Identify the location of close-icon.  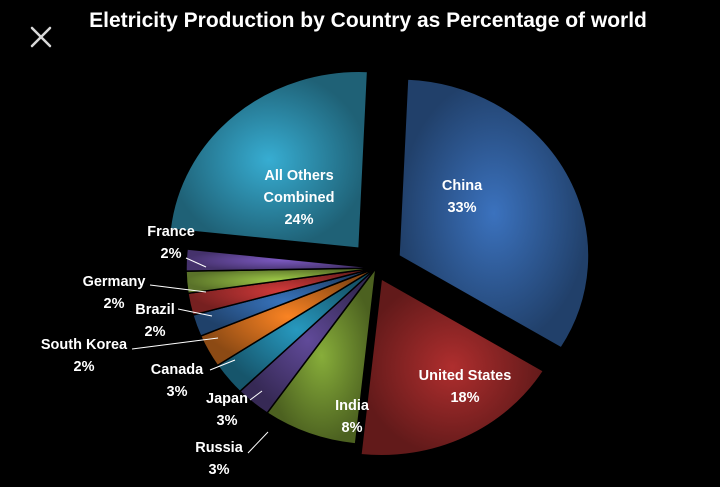
(40, 36).